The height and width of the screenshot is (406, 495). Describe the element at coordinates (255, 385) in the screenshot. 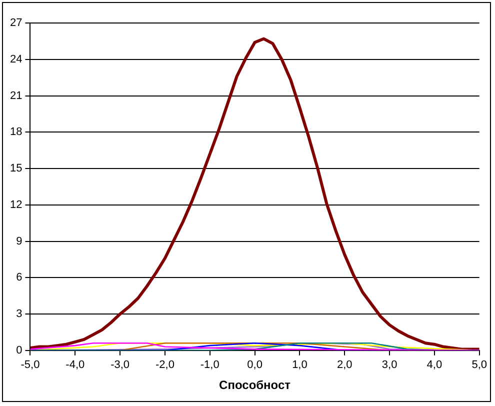

I see `x-axis-title: Способност` at that location.